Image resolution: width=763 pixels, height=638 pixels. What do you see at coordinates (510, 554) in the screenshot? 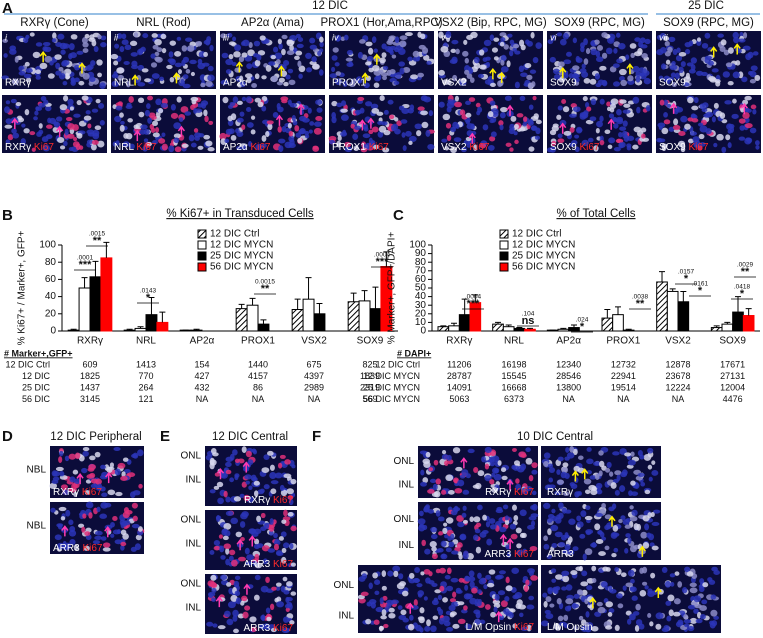
I see `image-label: ARR3 Ki67` at bounding box center [510, 554].